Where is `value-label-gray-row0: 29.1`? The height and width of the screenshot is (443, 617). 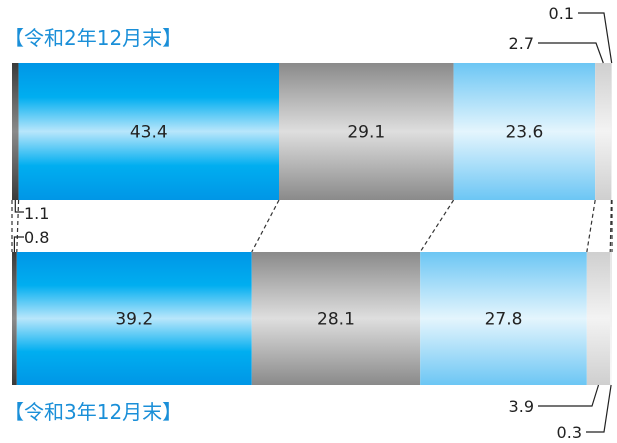 value-label-gray-row0: 29.1 is located at coordinates (366, 133).